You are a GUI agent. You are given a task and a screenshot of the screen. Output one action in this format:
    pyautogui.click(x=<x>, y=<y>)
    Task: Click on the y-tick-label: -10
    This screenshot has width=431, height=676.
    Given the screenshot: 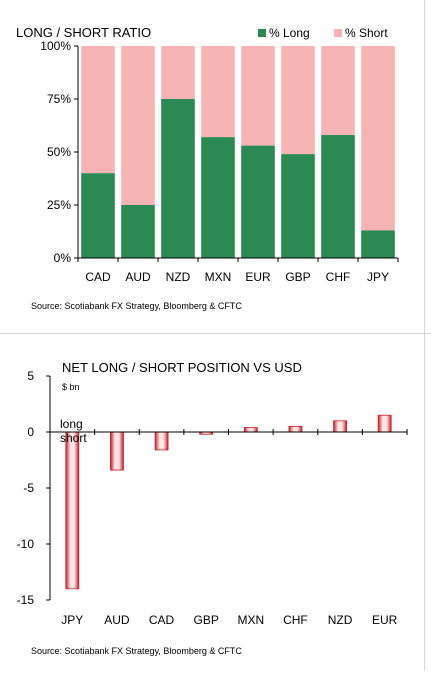 What is the action you would take?
    pyautogui.click(x=26, y=544)
    